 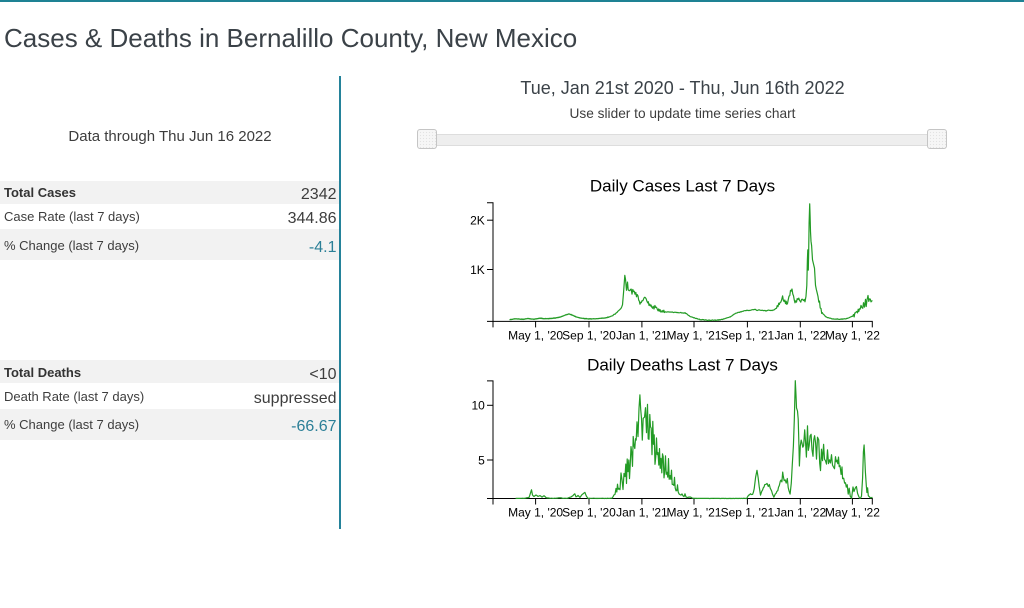 What do you see at coordinates (477, 221) in the screenshot?
I see `svg-text: 2K` at bounding box center [477, 221].